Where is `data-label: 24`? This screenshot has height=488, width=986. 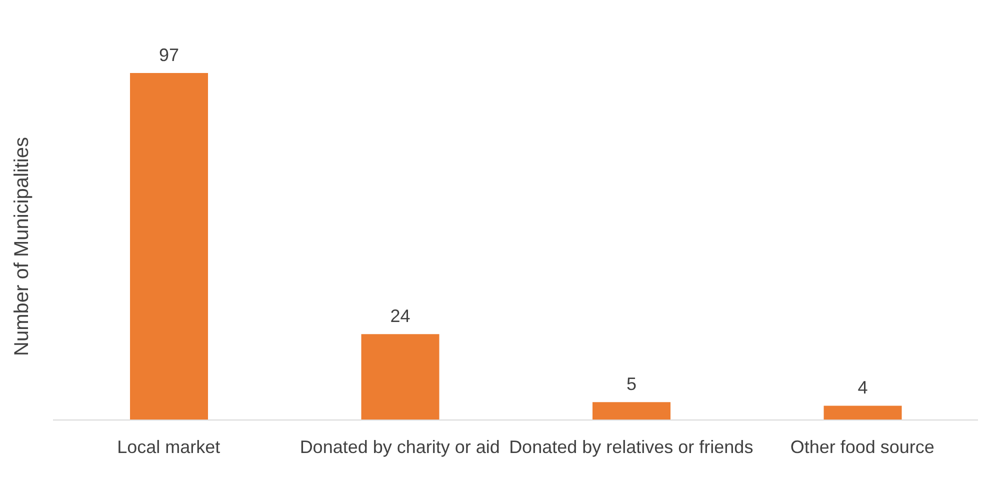 data-label: 24 is located at coordinates (400, 316).